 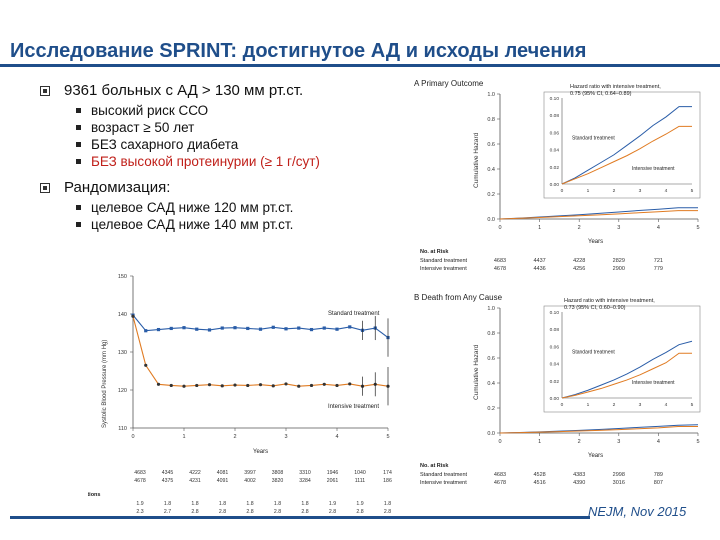 What do you see at coordinates (260, 452) in the screenshot?
I see `bp-xlabel: Years` at bounding box center [260, 452].